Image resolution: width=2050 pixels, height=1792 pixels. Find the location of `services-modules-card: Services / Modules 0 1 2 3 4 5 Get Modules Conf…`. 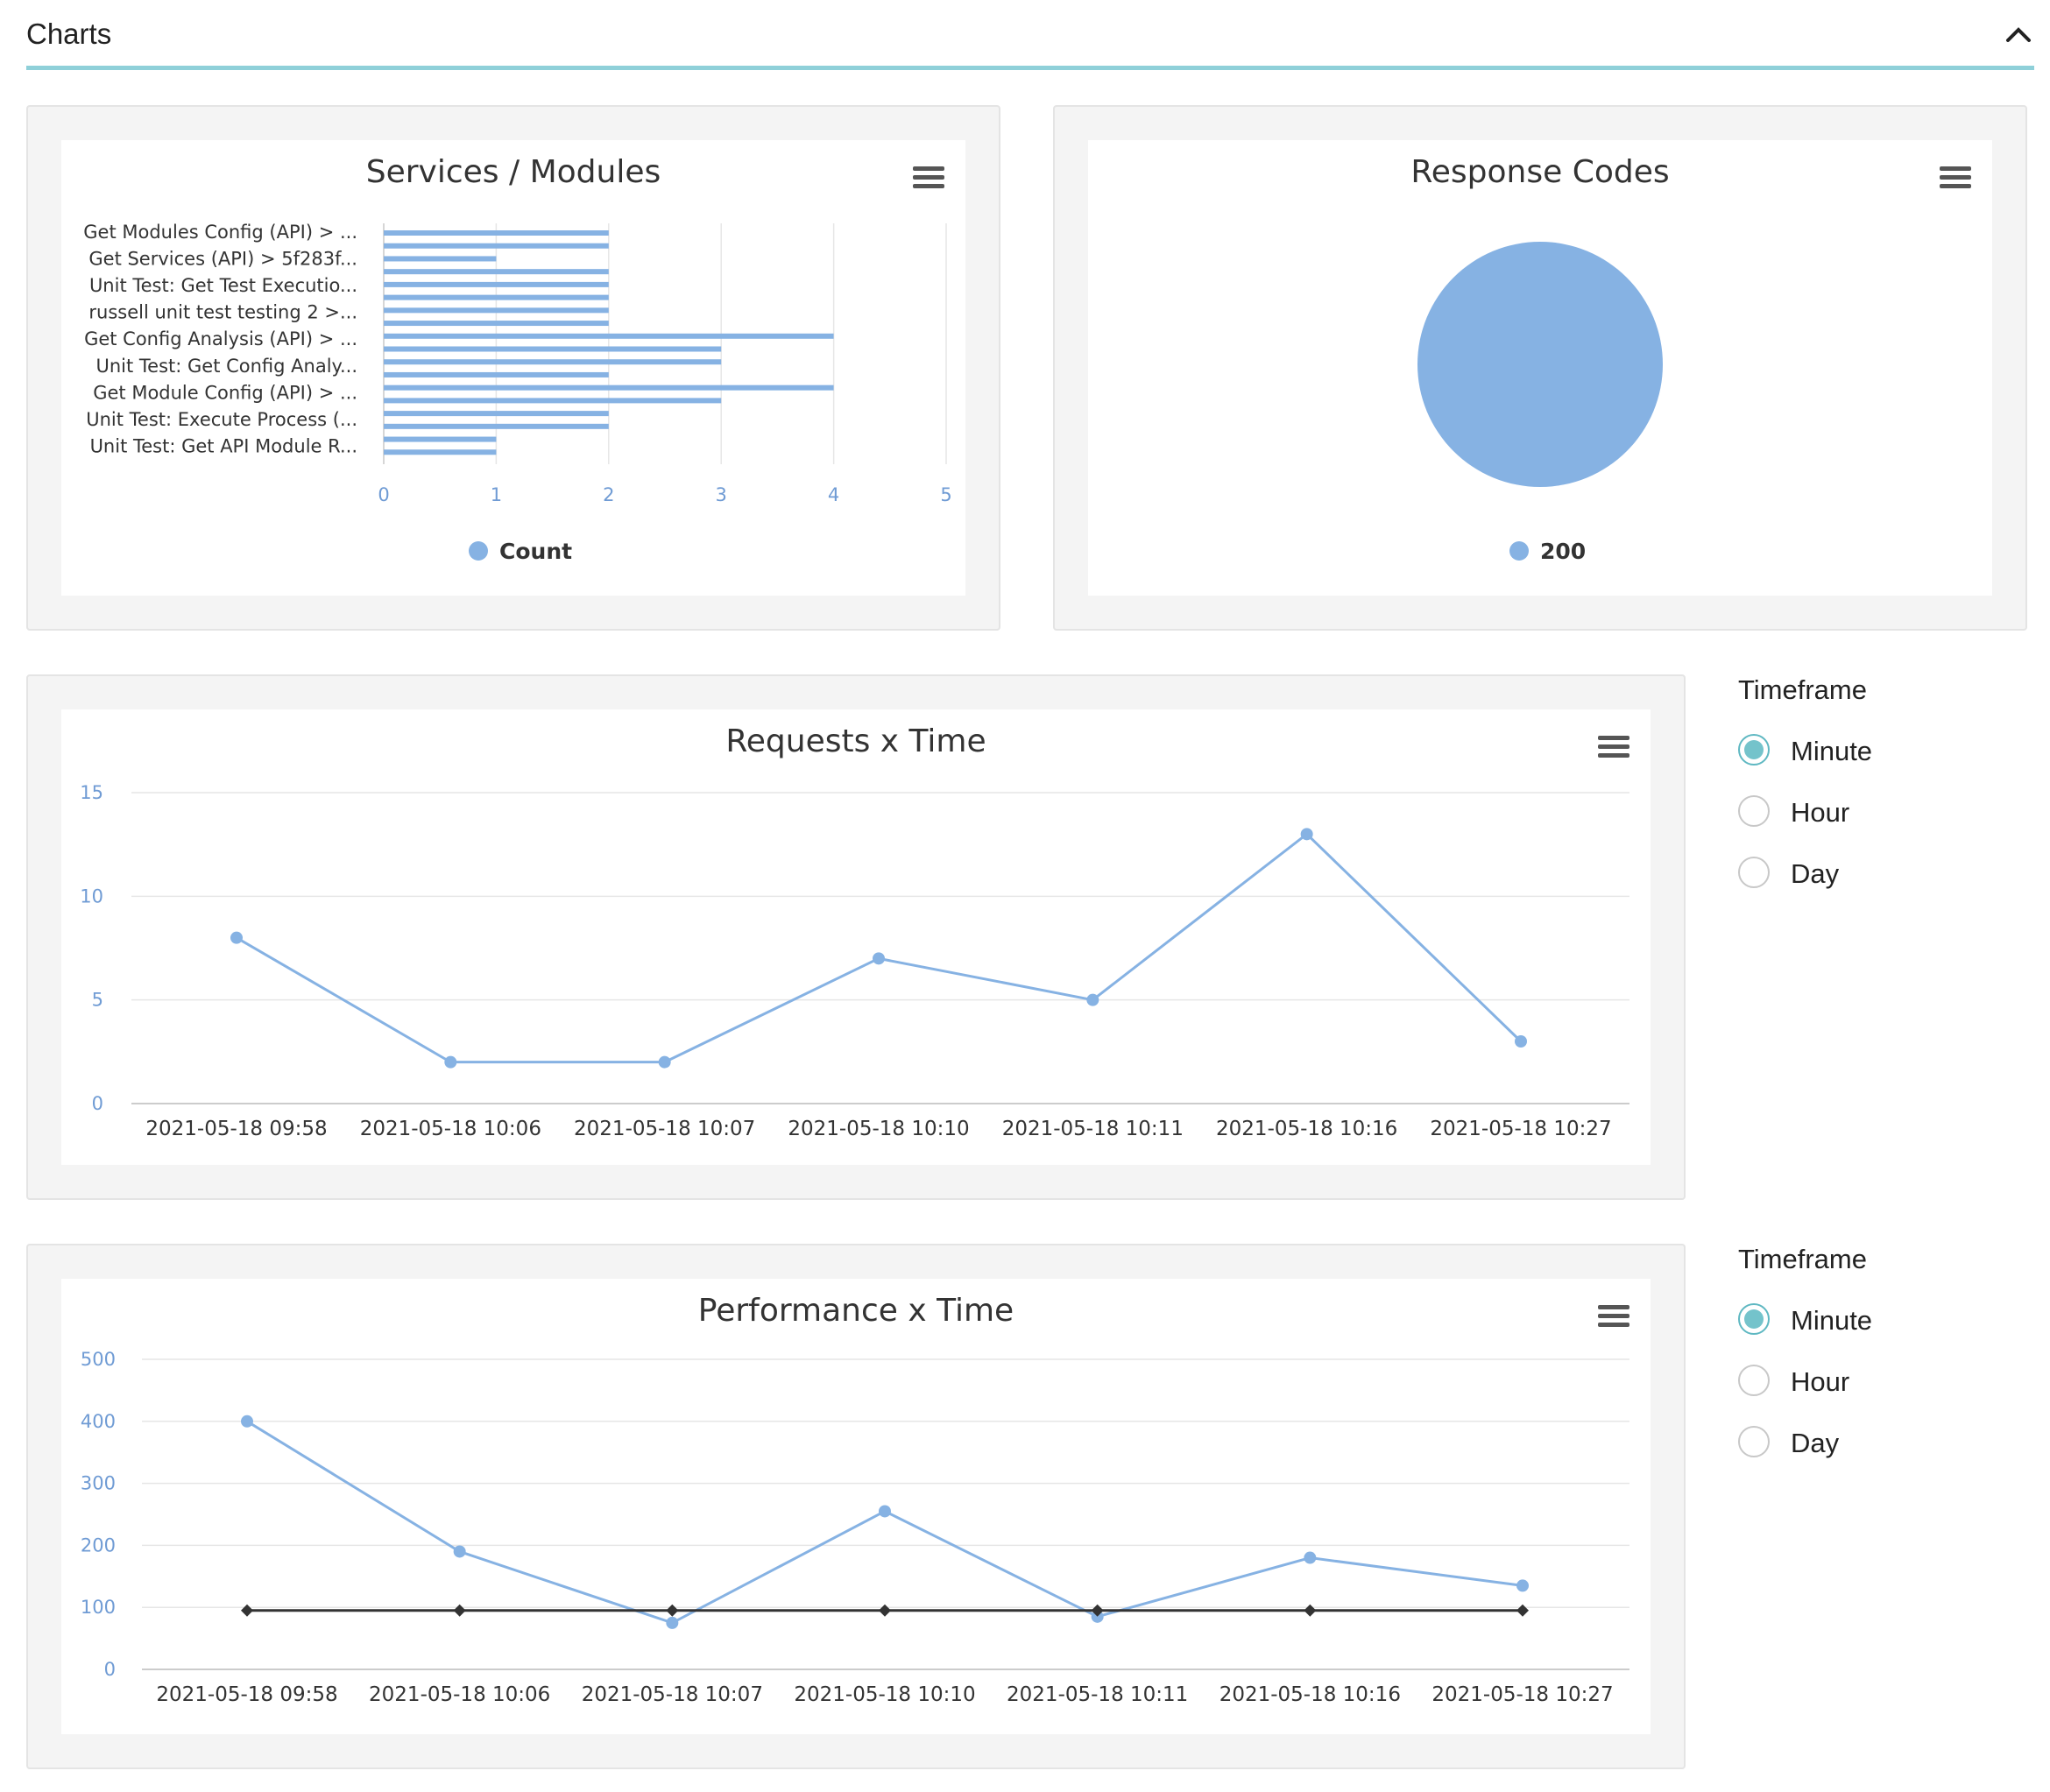

services-modules-card: Services / Modules 0 1 2 3 4 5 Get Modules Conf… is located at coordinates (513, 368).